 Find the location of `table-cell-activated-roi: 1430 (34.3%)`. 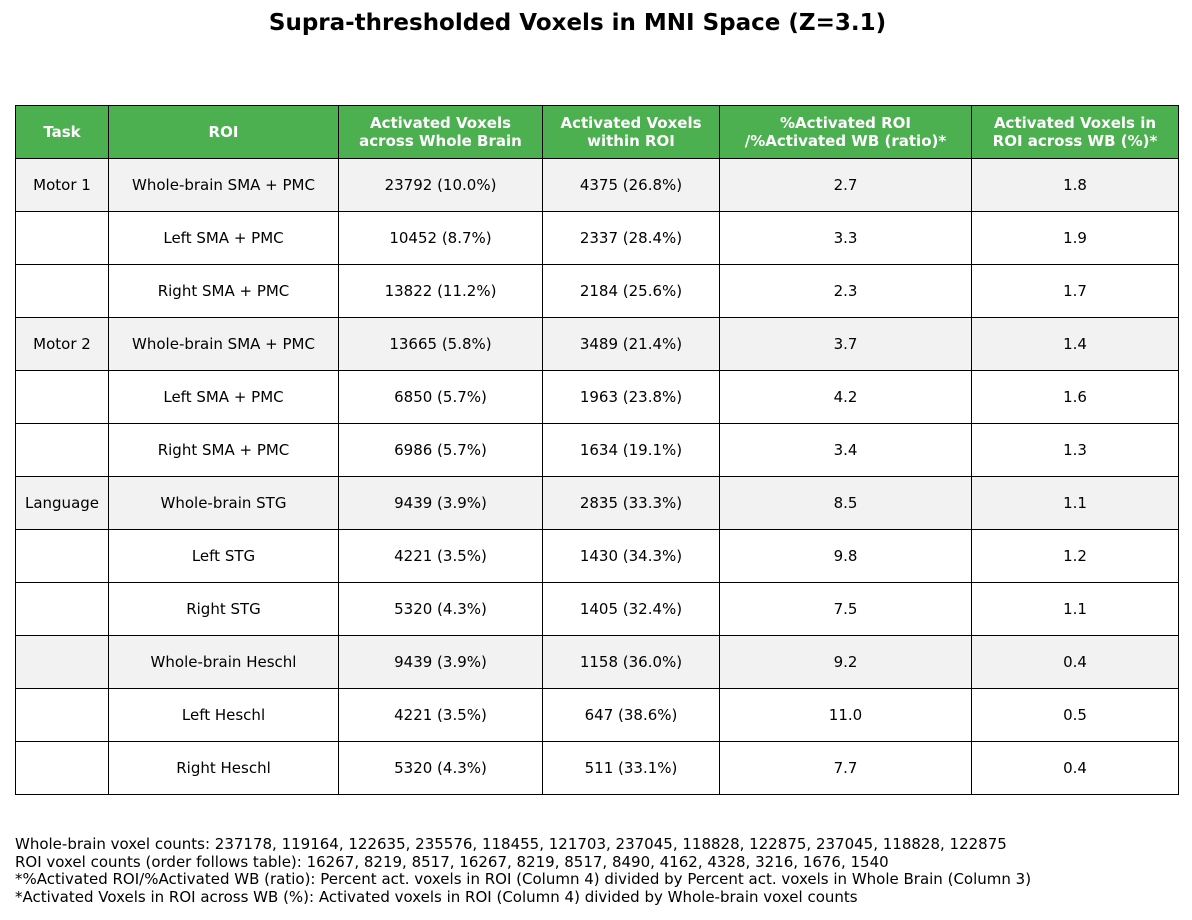

table-cell-activated-roi: 1430 (34.3%) is located at coordinates (631, 556).